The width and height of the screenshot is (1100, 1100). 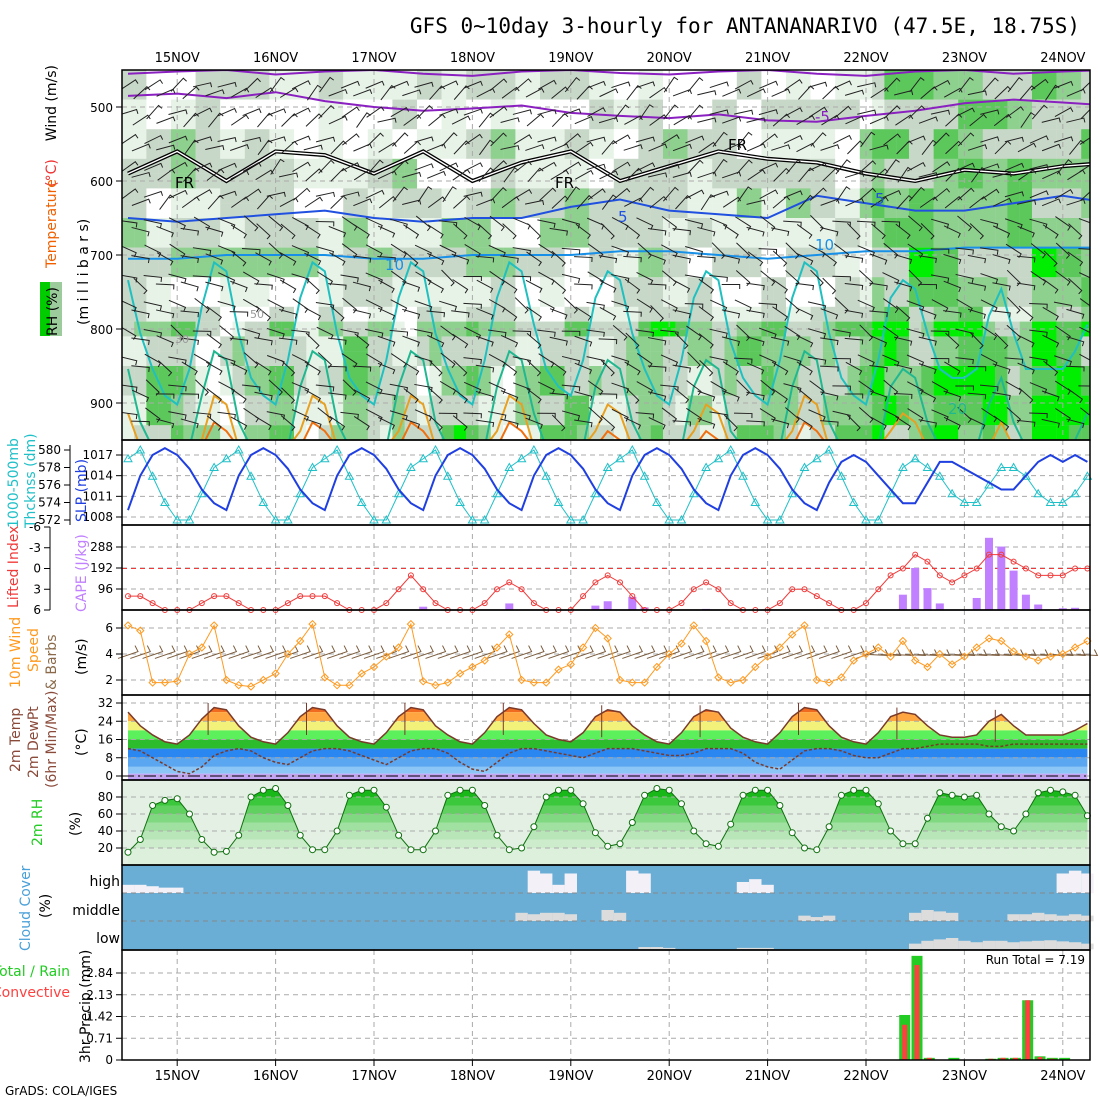 I want to click on cloud-clear-bar-high, so click(x=743, y=887).